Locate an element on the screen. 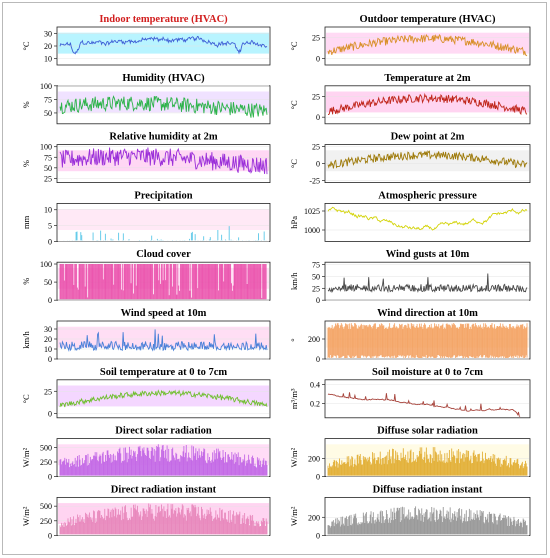  series-diffuse_instant is located at coordinates (427, 520).